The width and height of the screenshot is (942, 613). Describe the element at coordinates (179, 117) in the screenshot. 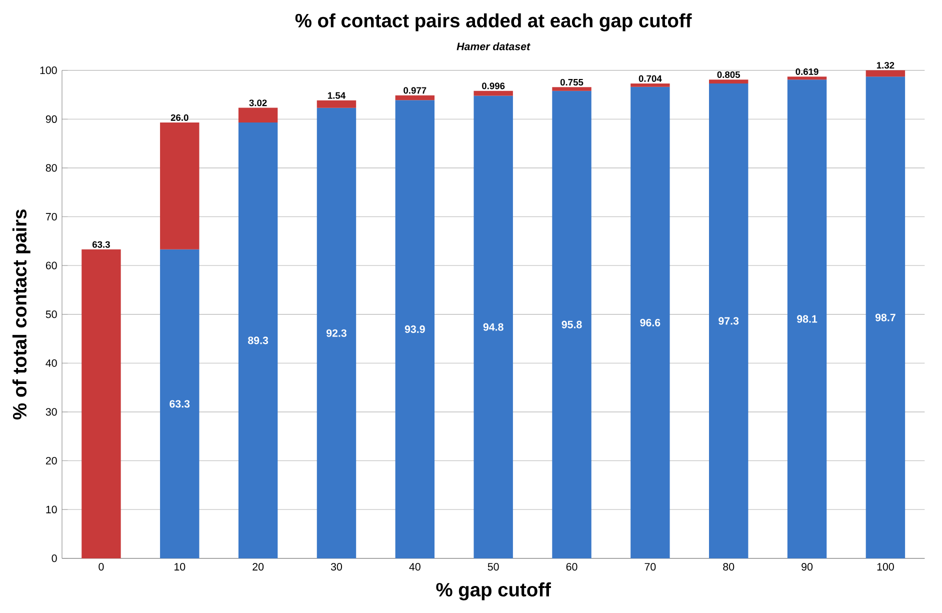

I see `data-label: 26.0` at that location.